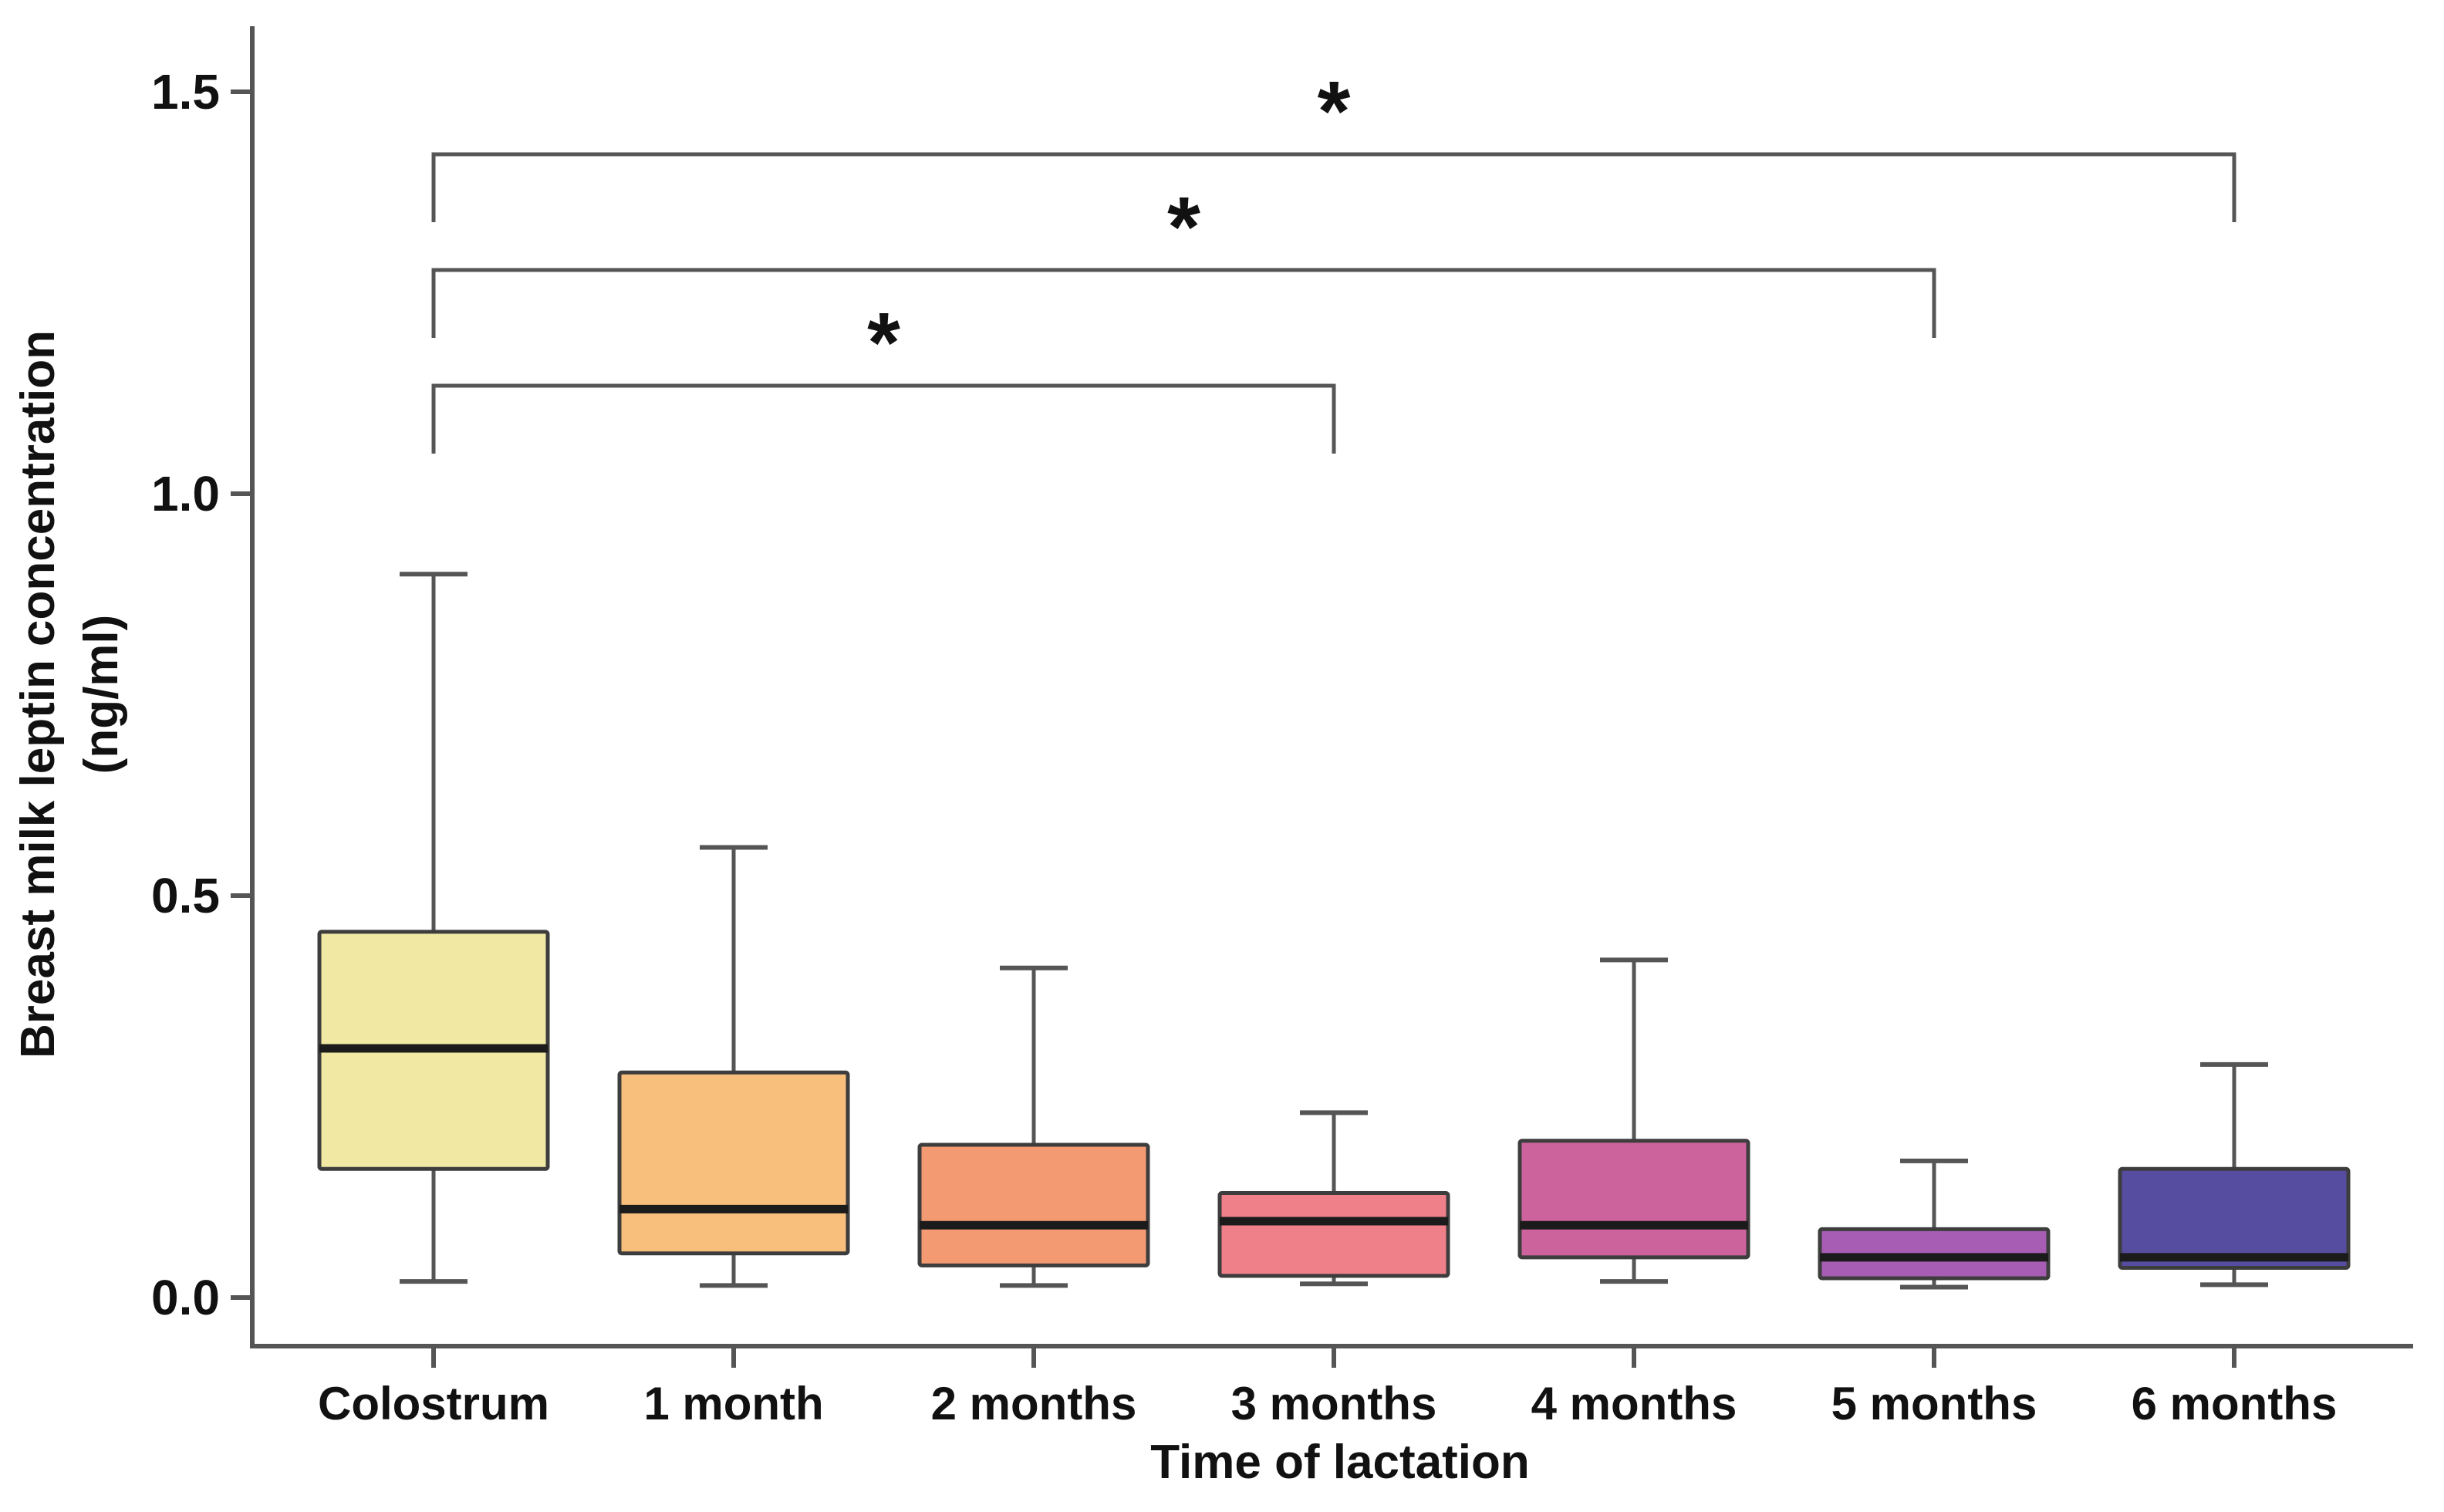 Image resolution: width=2444 pixels, height=1512 pixels. What do you see at coordinates (1934, 1403) in the screenshot?
I see `x-tick-label: 5 months` at bounding box center [1934, 1403].